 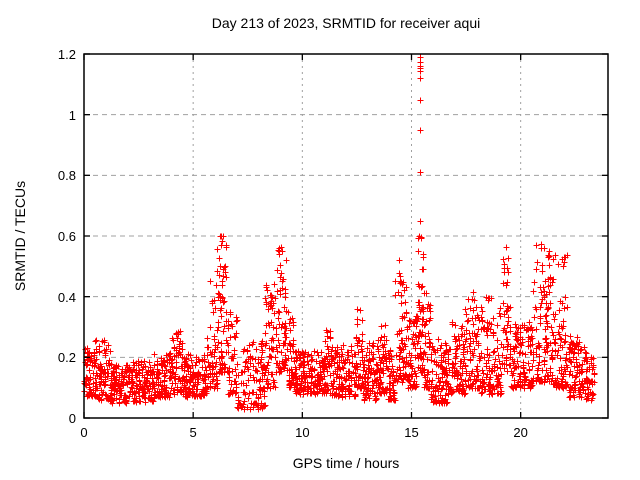 I want to click on y-tick-label: 1, so click(x=72, y=115).